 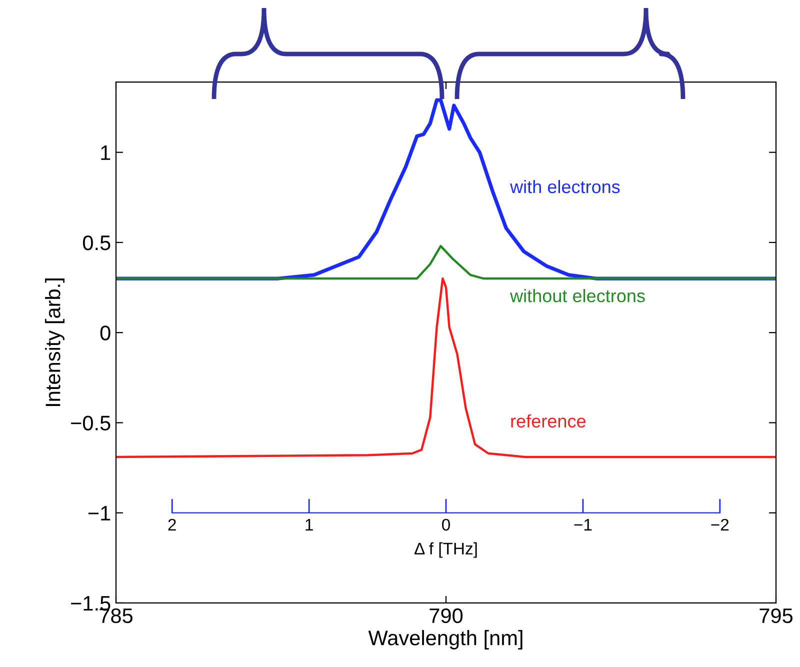 I want to click on x-tick-label: 790, so click(x=446, y=616).